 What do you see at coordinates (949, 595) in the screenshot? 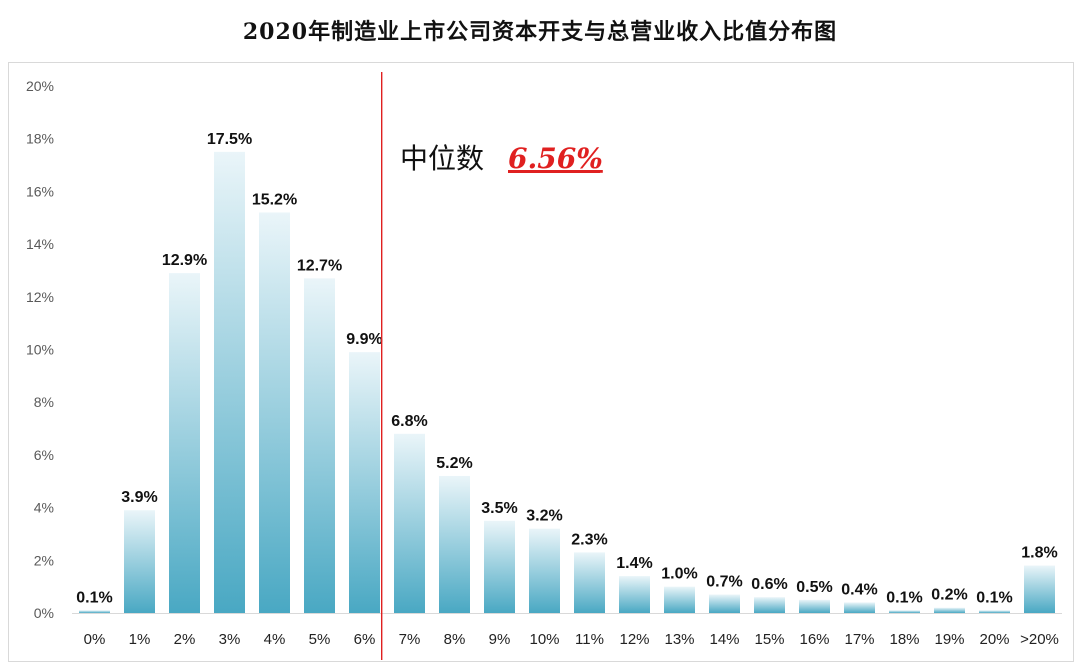
I see `data-label: 0.2%` at bounding box center [949, 595].